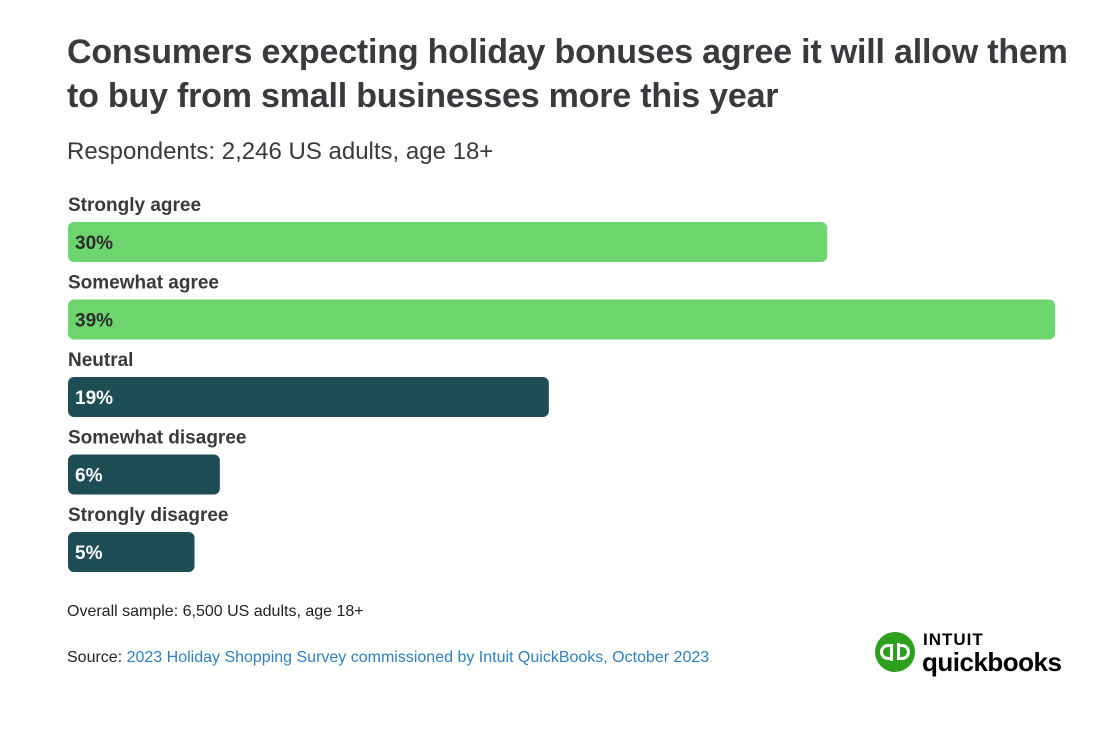 Image resolution: width=1114 pixels, height=740 pixels. Describe the element at coordinates (895, 652) in the screenshot. I see `quickbooks-logo-icon` at that location.